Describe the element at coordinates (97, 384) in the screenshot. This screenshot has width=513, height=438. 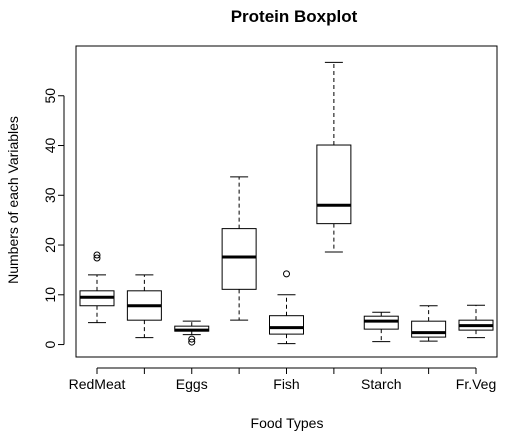
I see `x-tick-label: RedMeat` at that location.